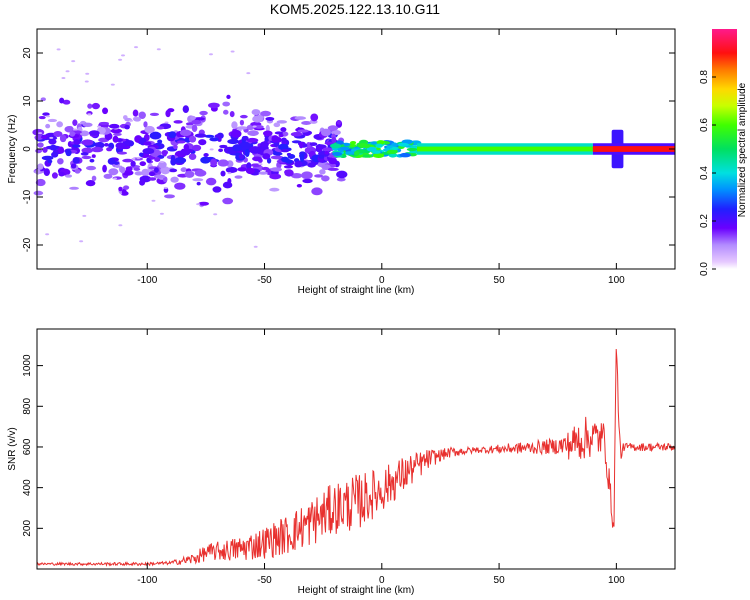 The width and height of the screenshot is (750, 600). I want to click on spectrogram-x-axis-label: Height of straight line (km), so click(356, 290).